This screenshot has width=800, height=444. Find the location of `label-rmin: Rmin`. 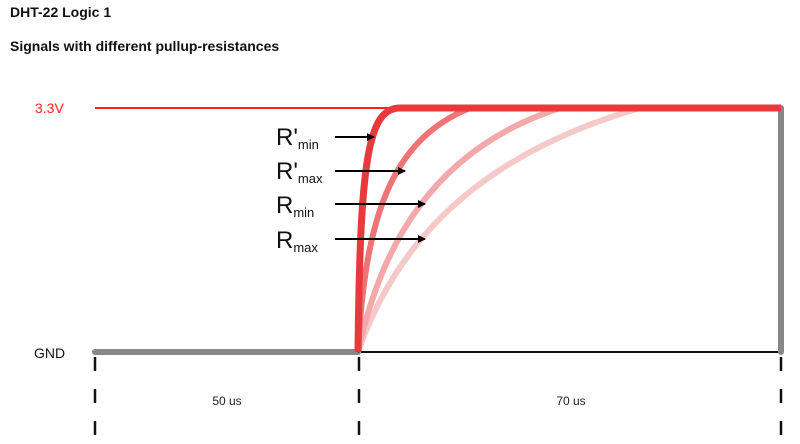

label-rmin: Rmin is located at coordinates (295, 206).